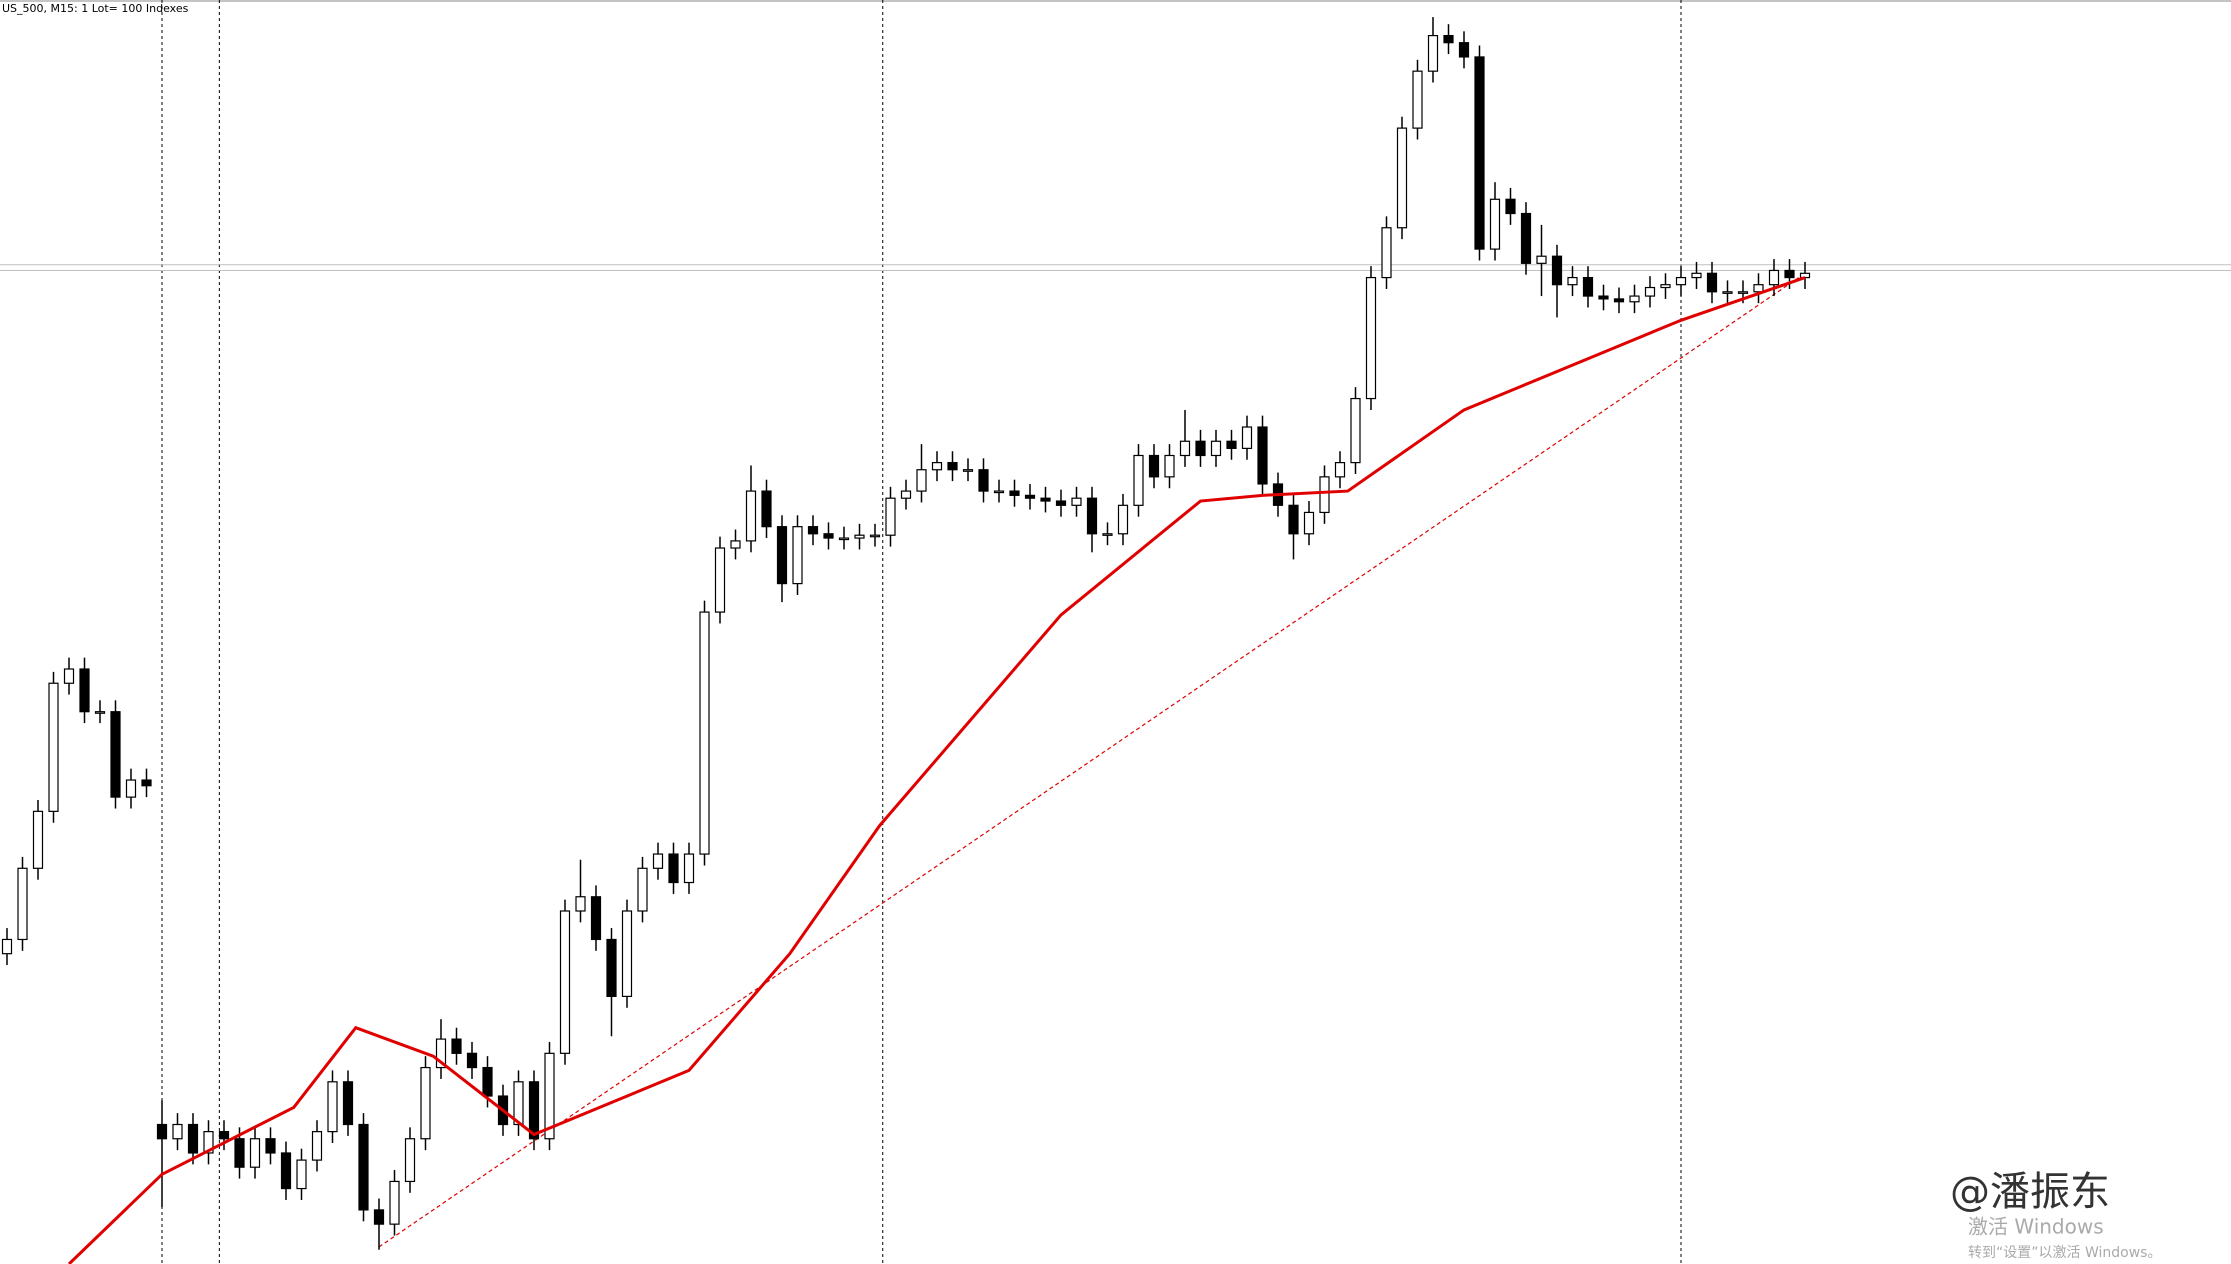  Describe the element at coordinates (95, 8) in the screenshot. I see `chart-title: US_500, M15: 1 Lot= 100 Indexes` at that location.